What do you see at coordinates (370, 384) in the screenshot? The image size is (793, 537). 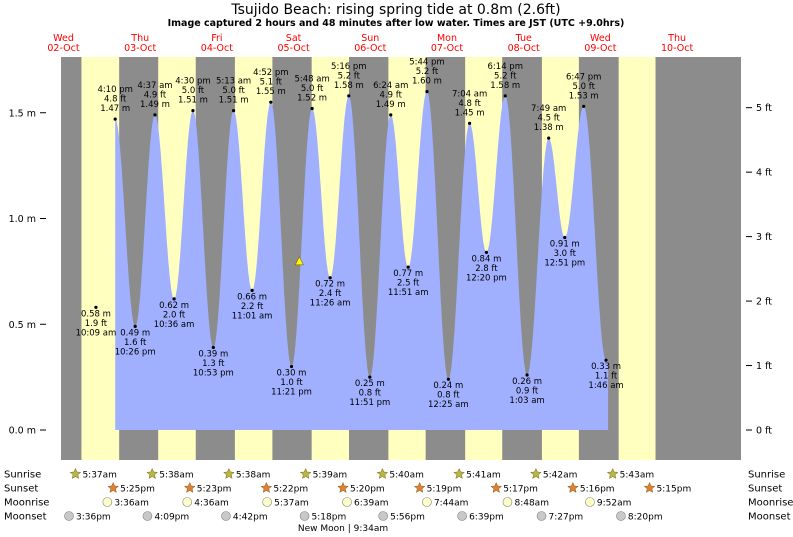 I see `low-tide-label: 0.25 m` at bounding box center [370, 384].